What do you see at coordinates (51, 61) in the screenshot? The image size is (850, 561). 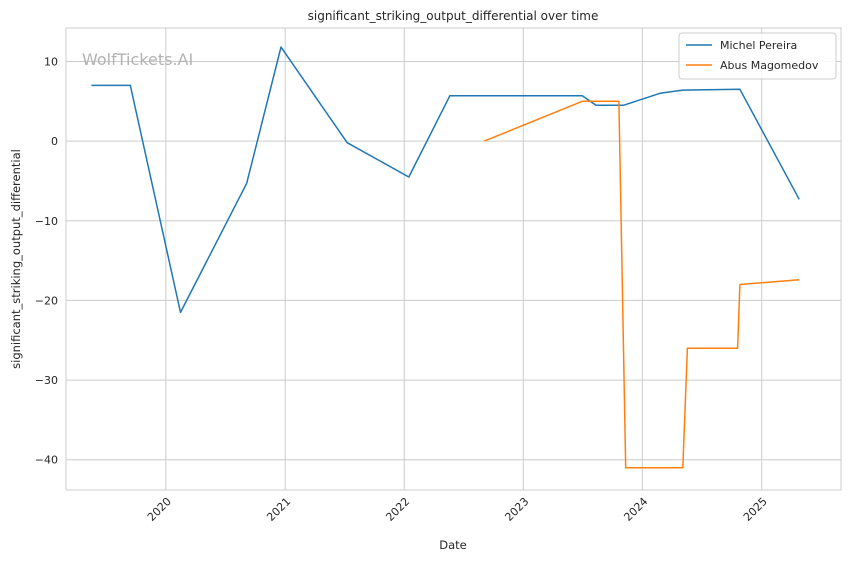 I see `y-tick-label: 10` at bounding box center [51, 61].